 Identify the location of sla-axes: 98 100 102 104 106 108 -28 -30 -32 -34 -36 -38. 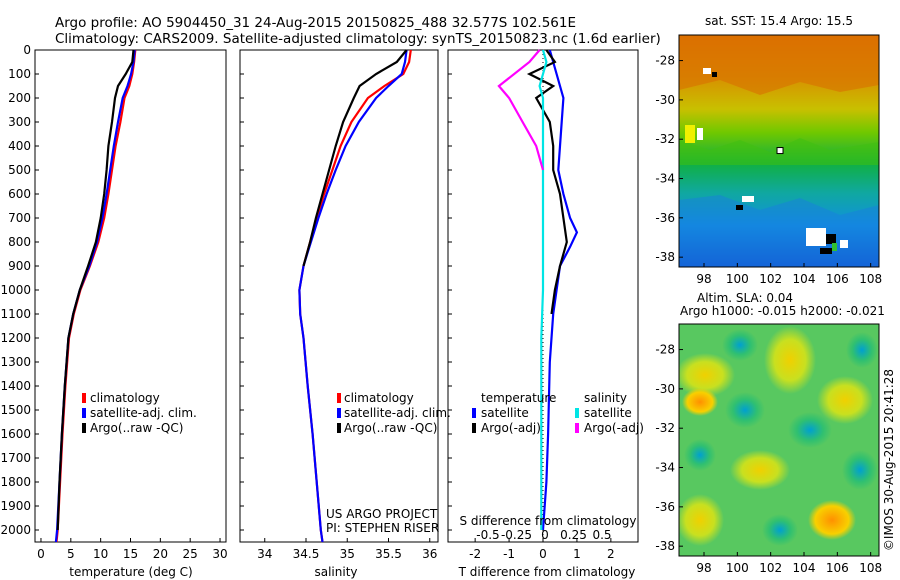
(768, 459).